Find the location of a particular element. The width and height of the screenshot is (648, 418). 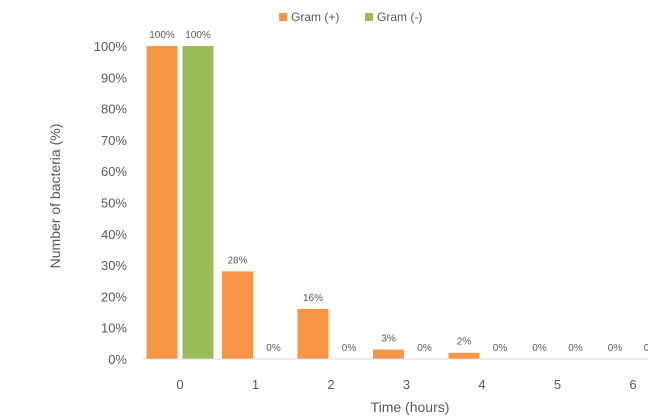

y-tick-label: 100% is located at coordinates (111, 46).